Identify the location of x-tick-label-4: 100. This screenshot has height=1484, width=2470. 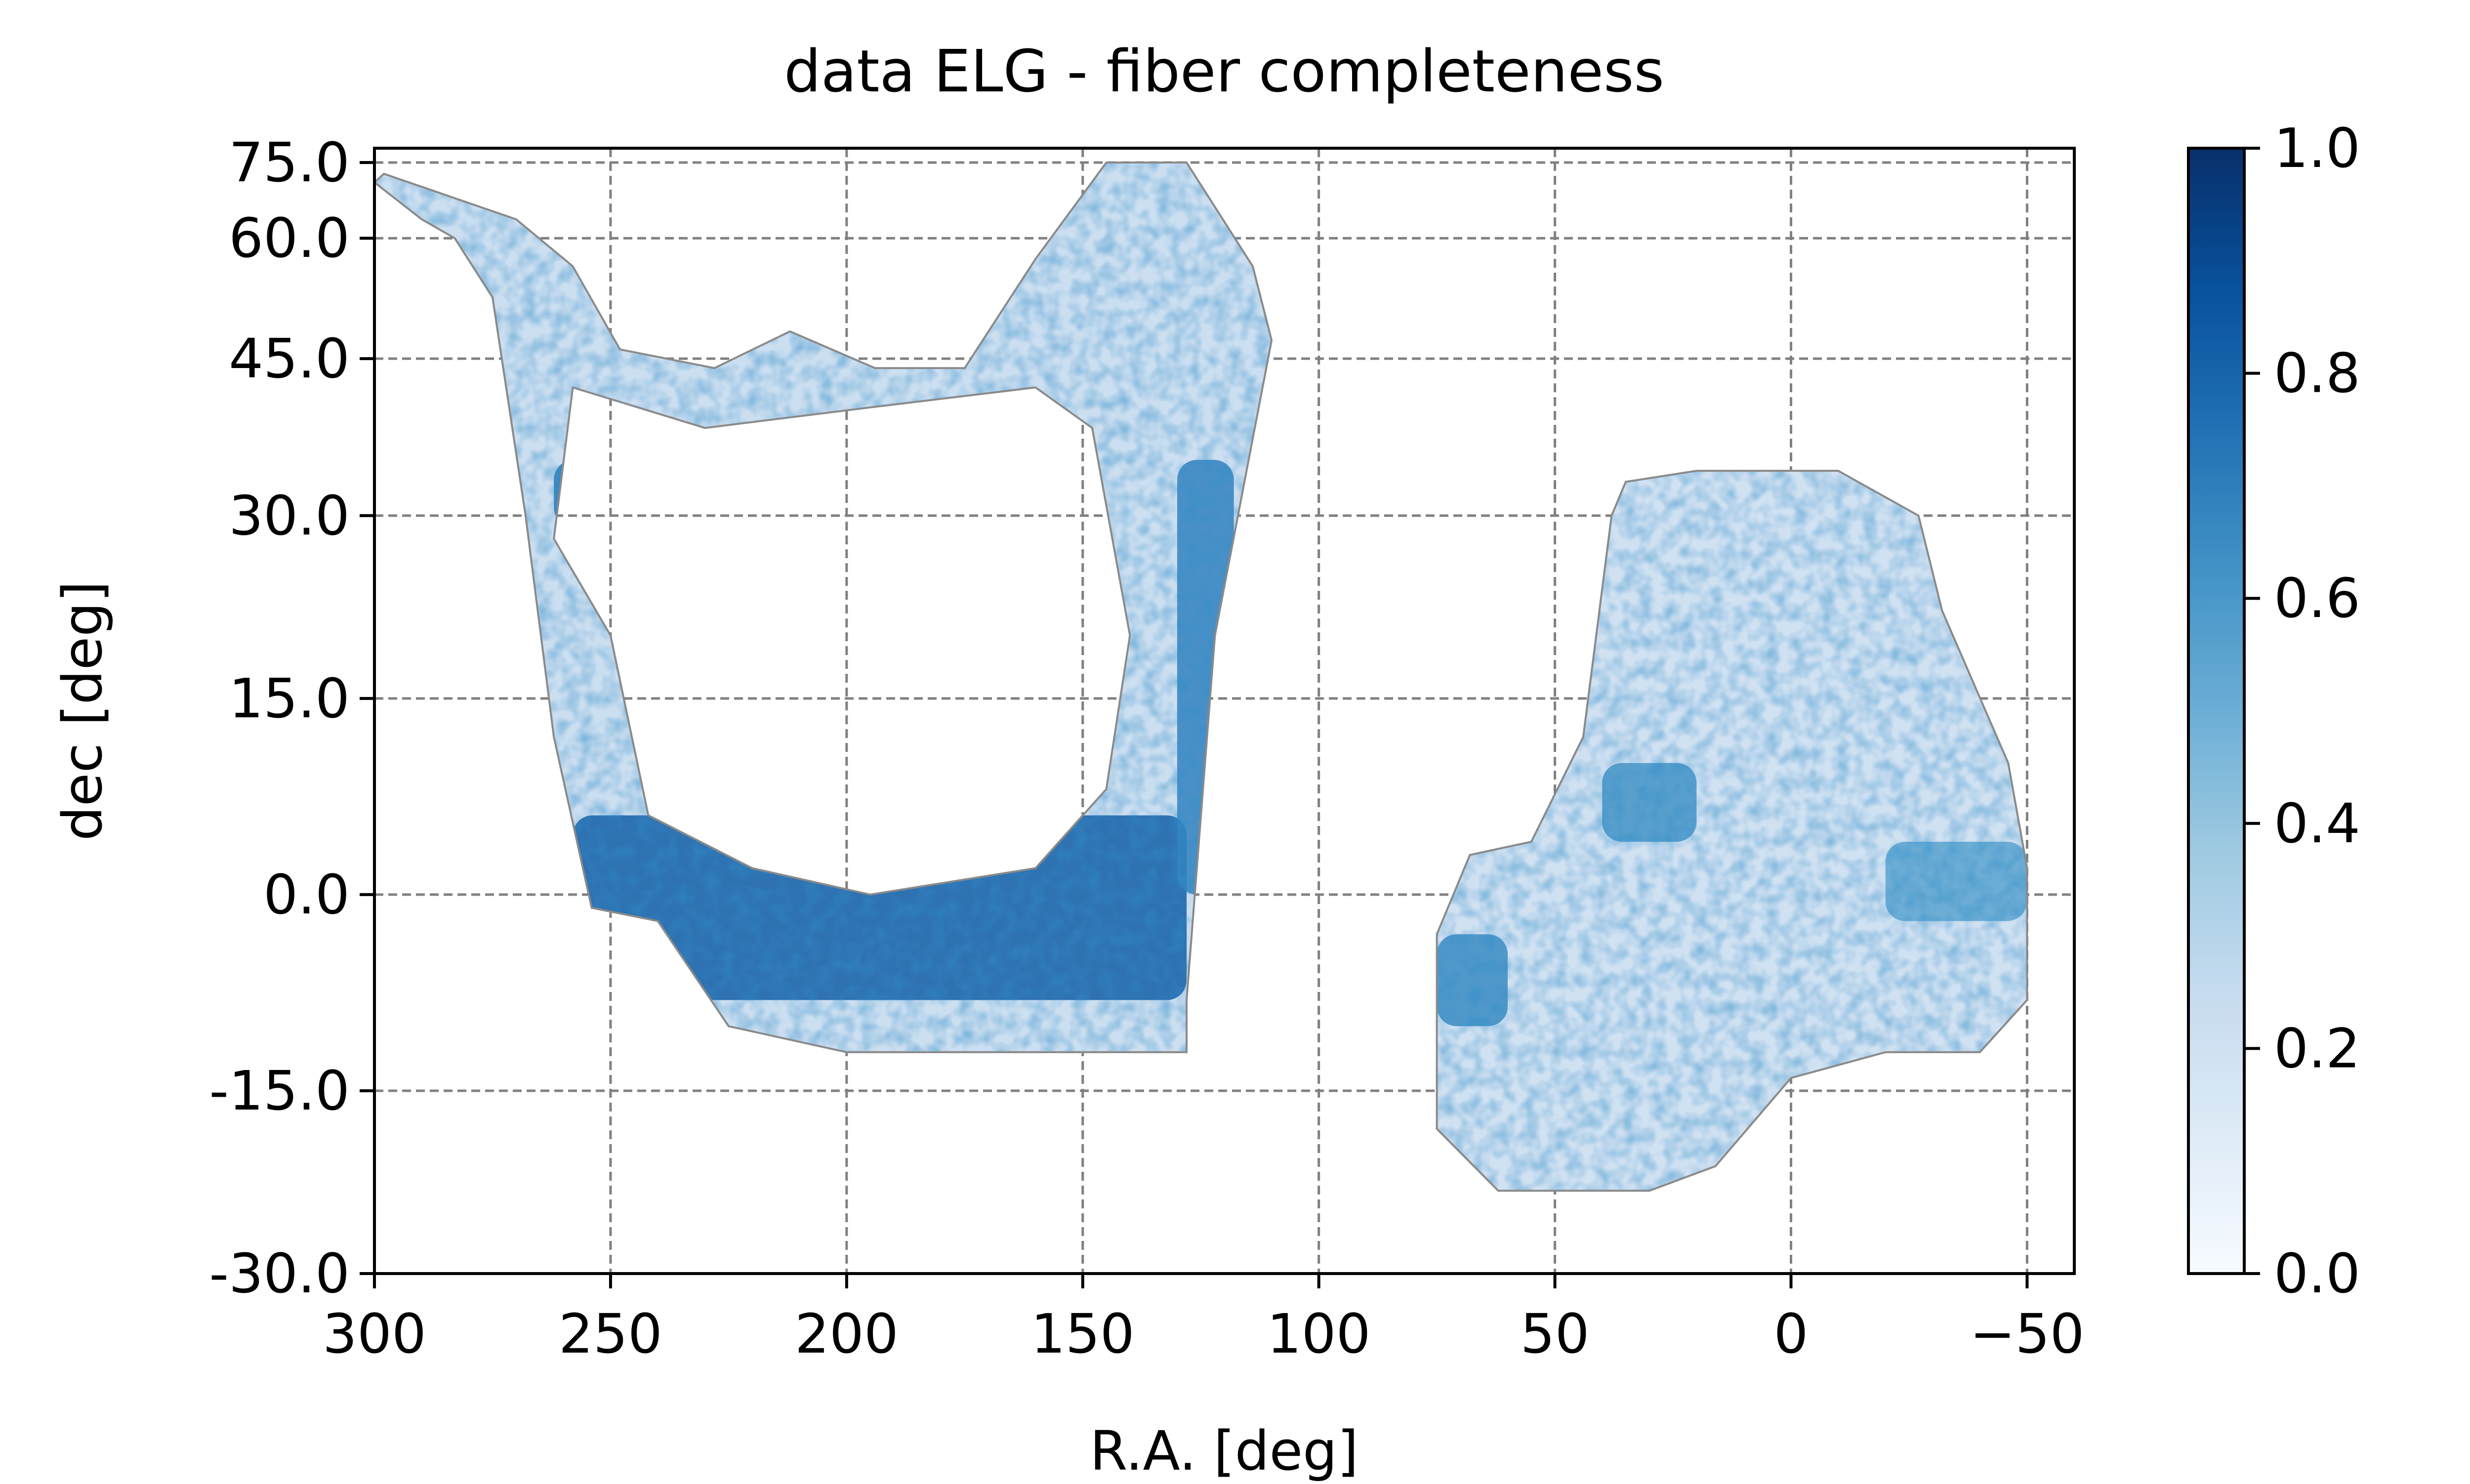
(1319, 1333).